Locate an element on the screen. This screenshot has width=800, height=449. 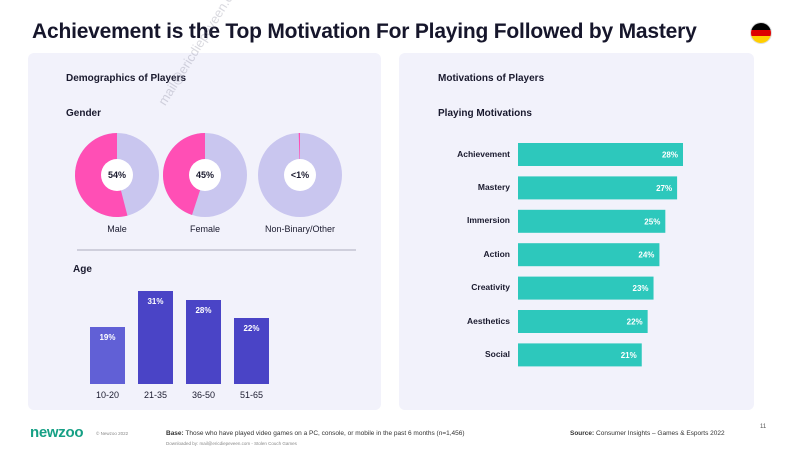
age-tick-36-50: 36-50 is located at coordinates (203, 395).